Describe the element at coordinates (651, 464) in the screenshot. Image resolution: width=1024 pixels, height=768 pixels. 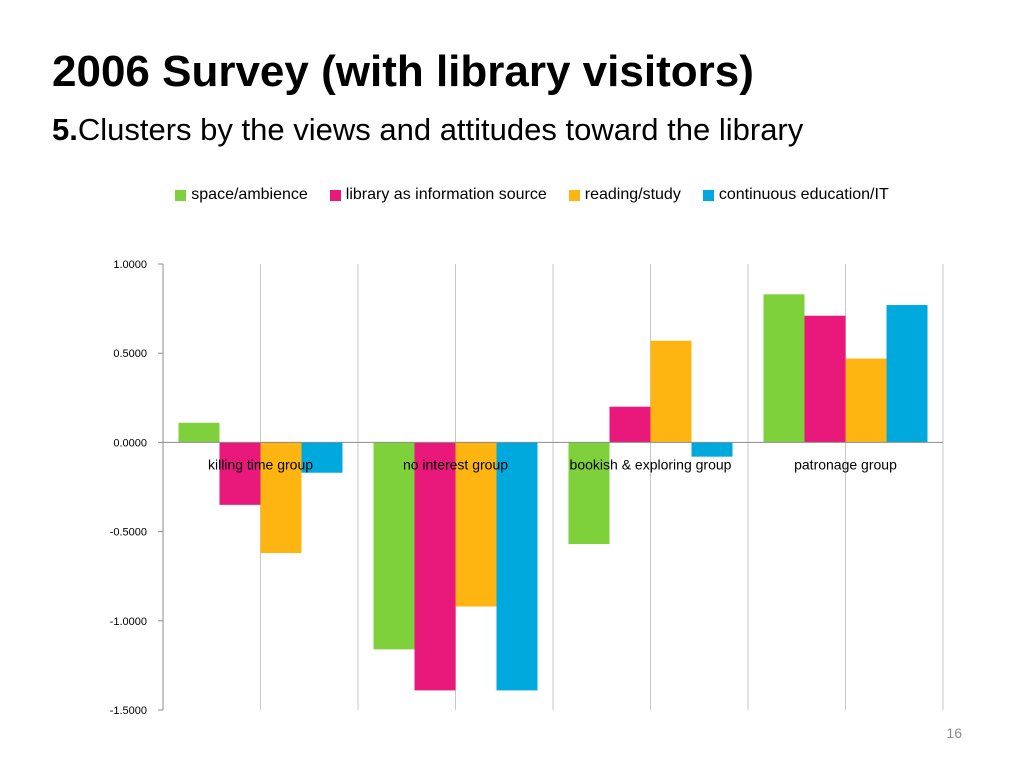
I see `x-category-label: bookish & exploring group` at that location.